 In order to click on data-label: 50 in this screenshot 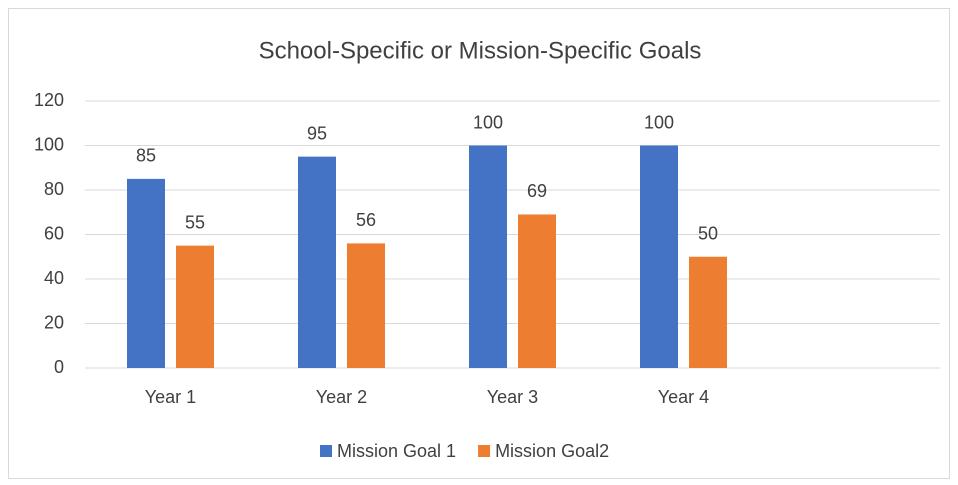, I will do `click(708, 234)`.